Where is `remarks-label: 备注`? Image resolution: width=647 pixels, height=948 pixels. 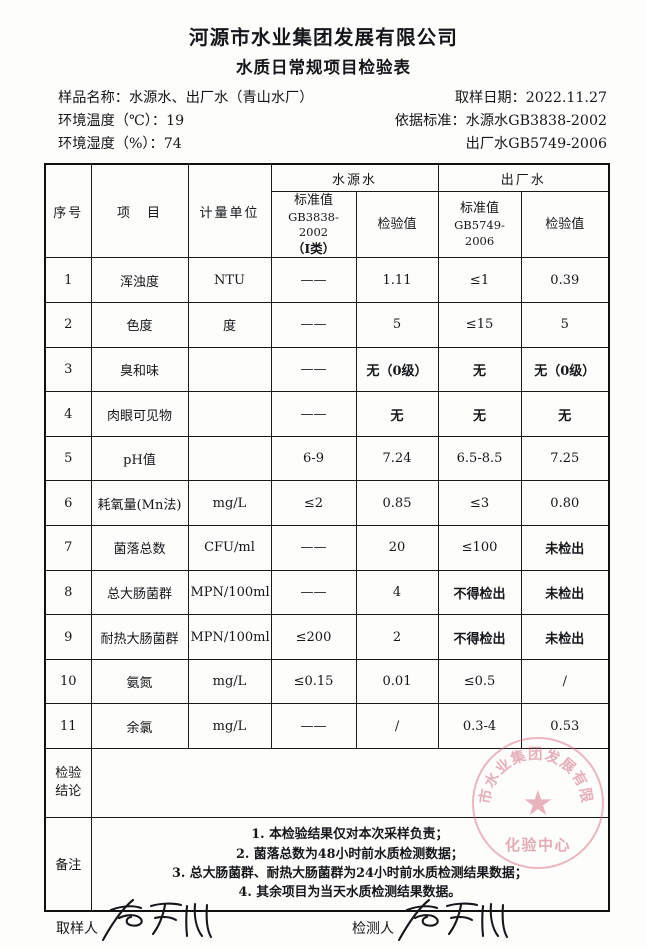
remarks-label: 备注 is located at coordinates (68, 864).